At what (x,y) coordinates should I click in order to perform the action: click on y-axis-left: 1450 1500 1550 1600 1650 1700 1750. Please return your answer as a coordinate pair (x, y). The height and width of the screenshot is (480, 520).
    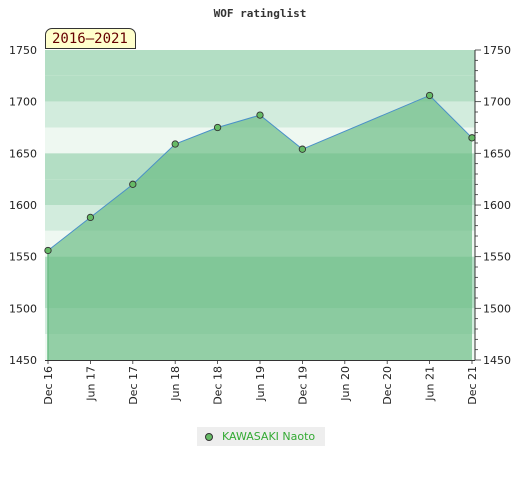
    Looking at the image, I should click on (23, 205).